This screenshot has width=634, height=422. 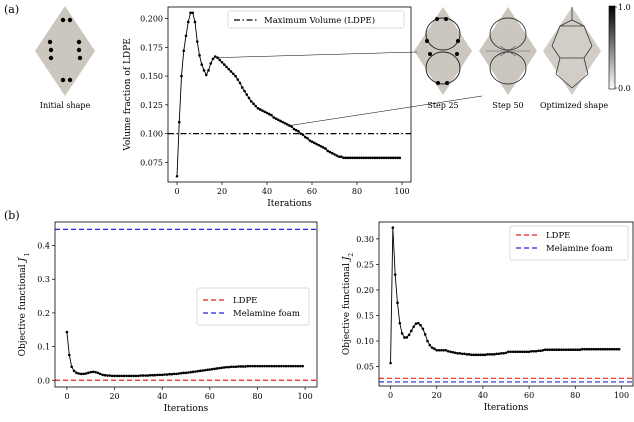 What do you see at coordinates (151, 162) in the screenshot?
I see `y-tick-label: 0.075` at bounding box center [151, 162].